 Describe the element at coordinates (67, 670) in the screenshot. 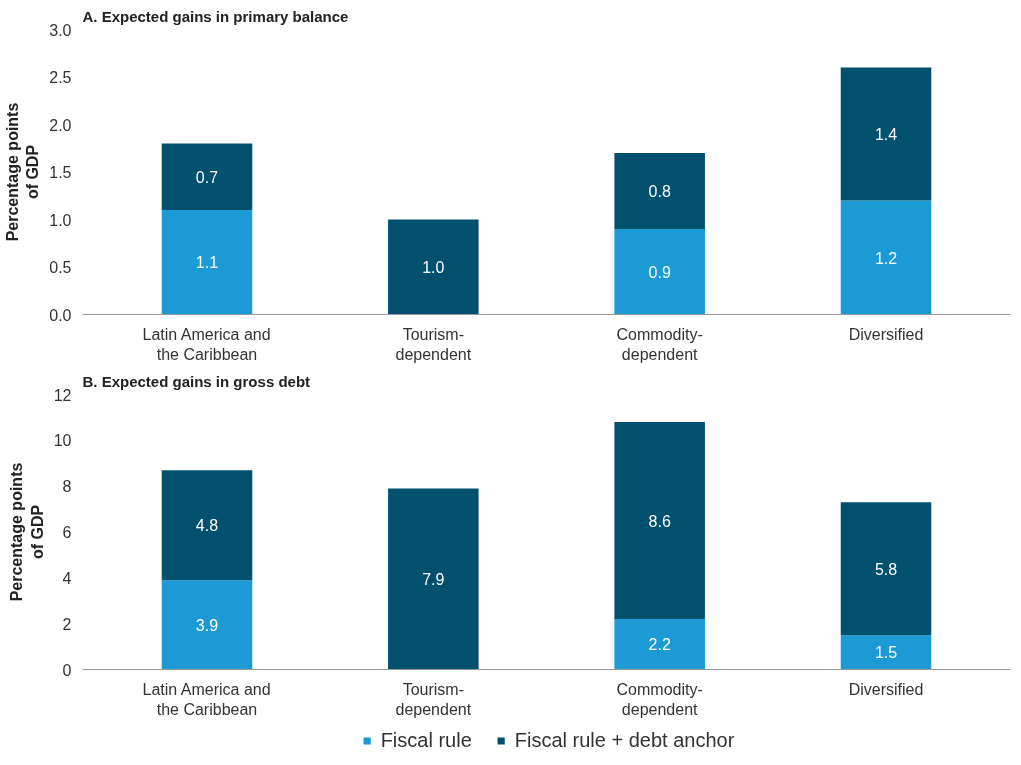

I see `y-tick-label: 0` at that location.